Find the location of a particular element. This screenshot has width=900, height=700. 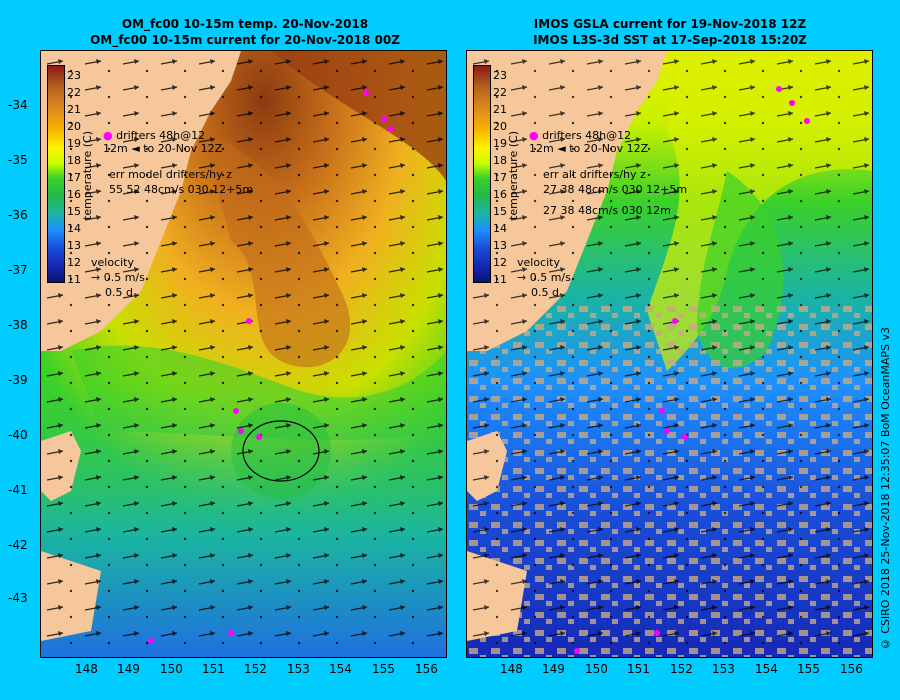

right-title-line2: IMOS L3S-3d SST at 17-Sep-2018 15:20Z is located at coordinates (670, 40).